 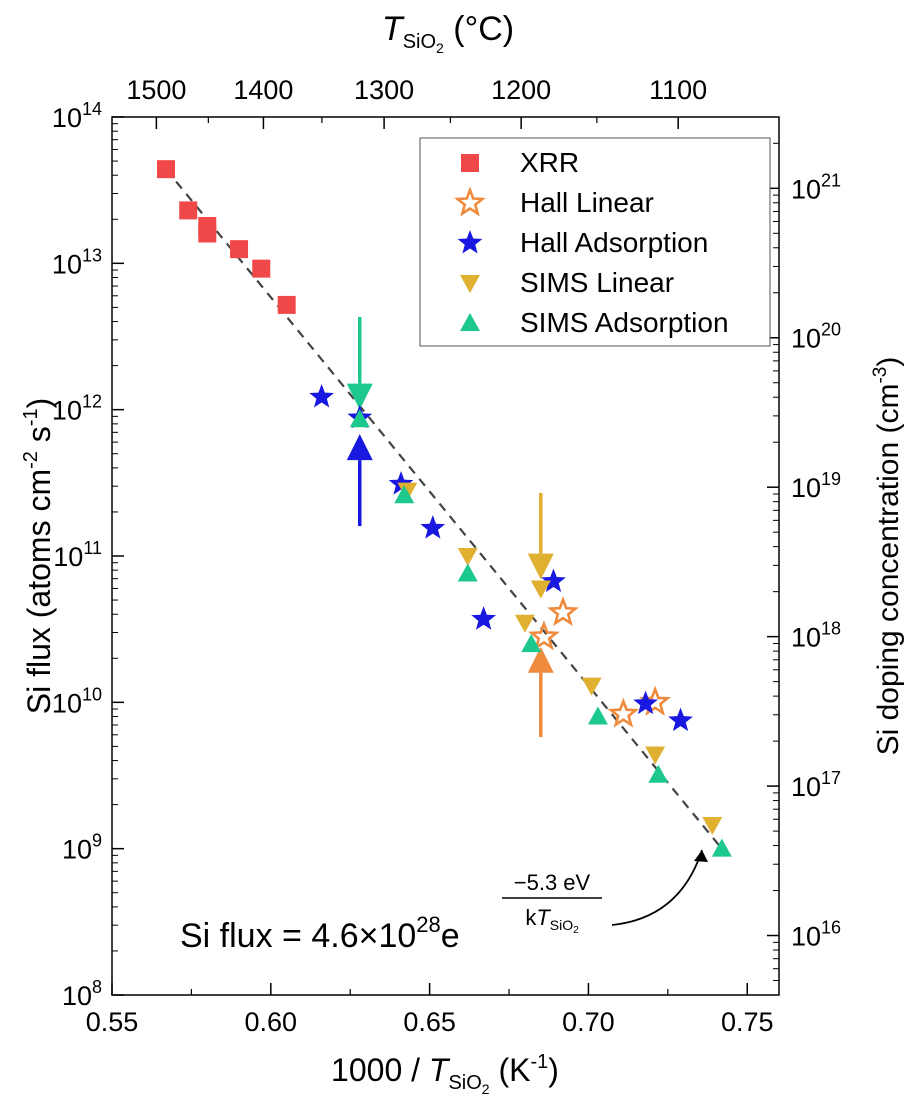 I want to click on y-tick-label: 10¹², so click(x=77, y=409).